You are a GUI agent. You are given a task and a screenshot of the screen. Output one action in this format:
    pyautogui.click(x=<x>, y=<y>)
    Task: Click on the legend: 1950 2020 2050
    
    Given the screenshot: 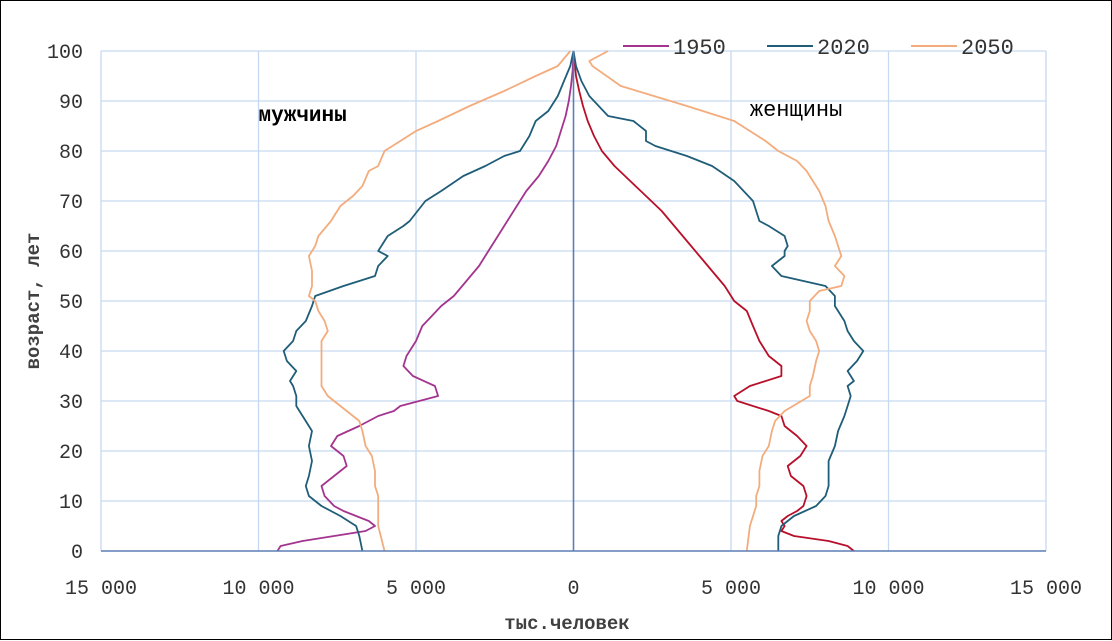 What is the action you would take?
    pyautogui.click(x=818, y=48)
    